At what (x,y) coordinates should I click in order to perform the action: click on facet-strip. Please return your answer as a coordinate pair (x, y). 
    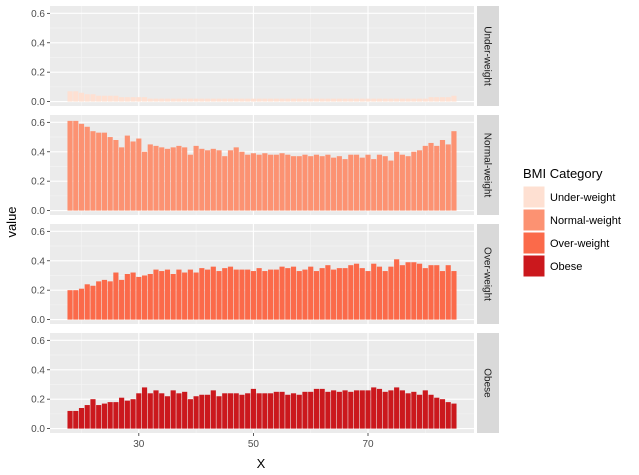
    Looking at the image, I should click on (488, 274).